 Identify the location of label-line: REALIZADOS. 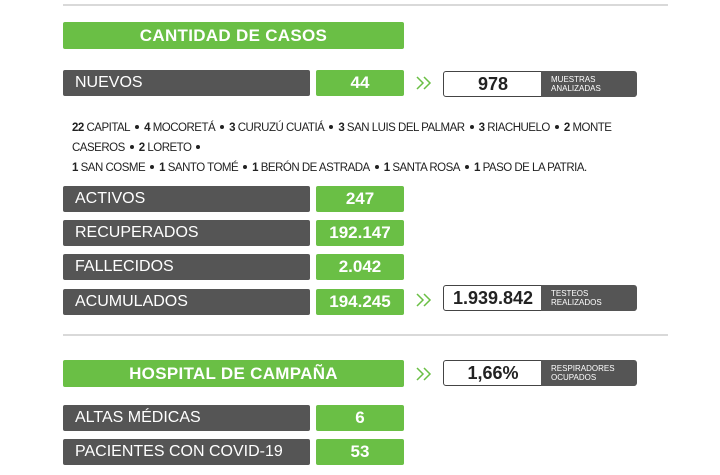
(576, 302).